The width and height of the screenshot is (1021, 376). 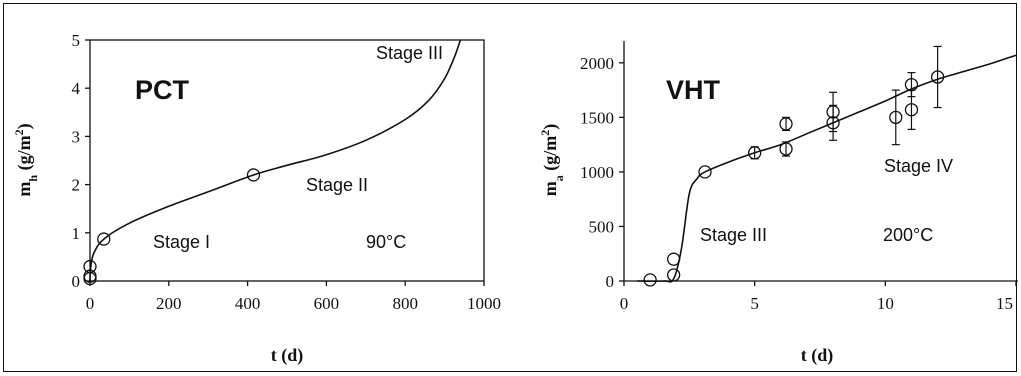 I want to click on pct-y-tick-label: 4, so click(x=76, y=88).